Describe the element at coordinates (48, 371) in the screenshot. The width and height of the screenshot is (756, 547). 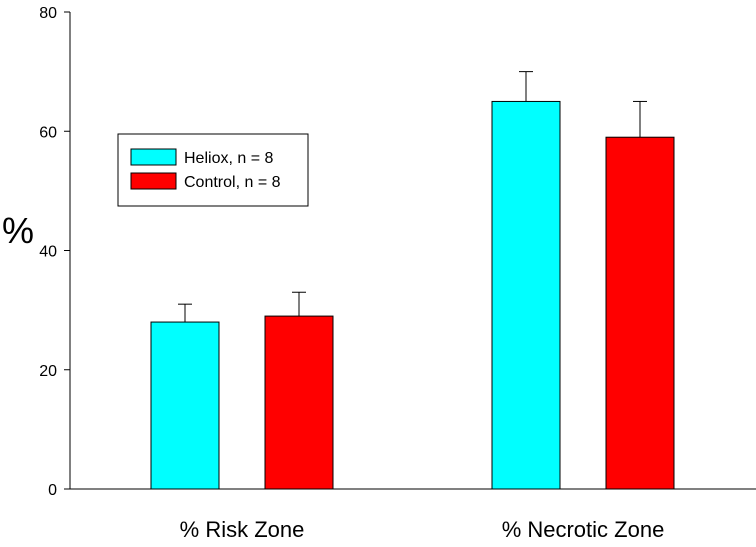
I see `y-tick-label-20: 20` at that location.